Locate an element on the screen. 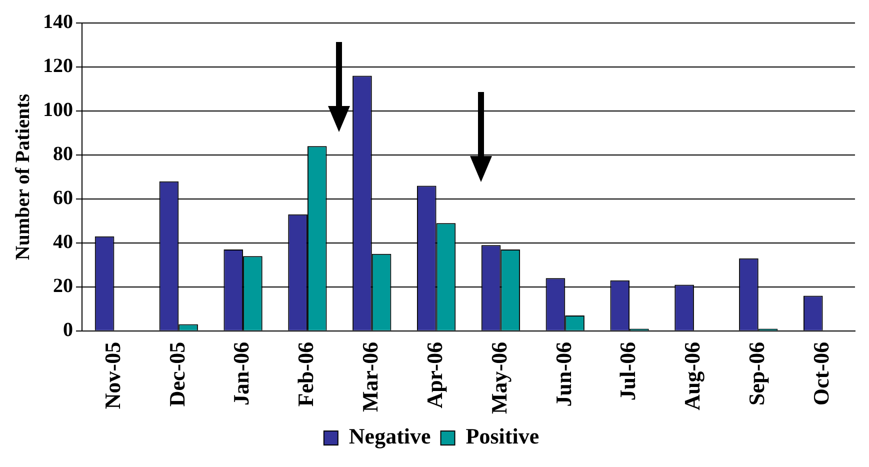 This screenshot has width=869, height=467. x-tick-label: Oct-06 is located at coordinates (821, 374).